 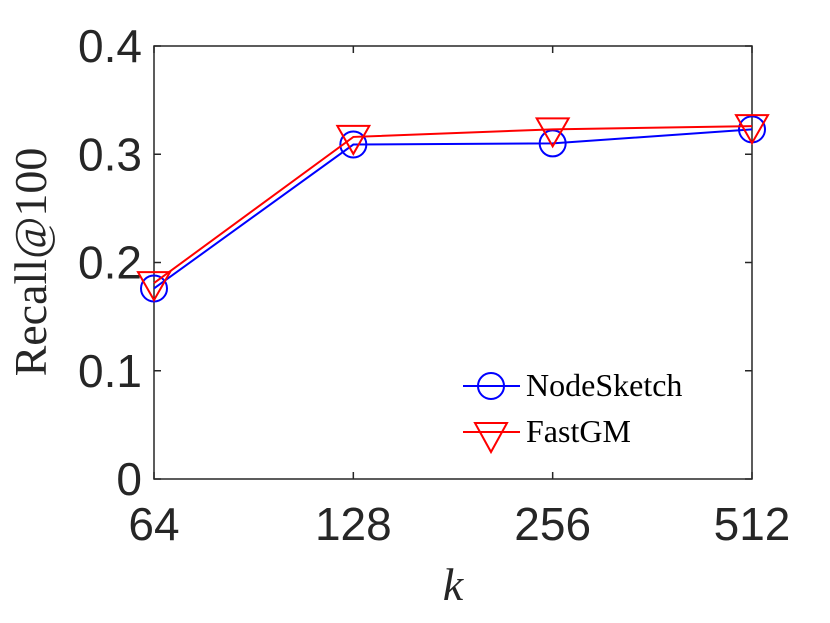 What do you see at coordinates (30, 262) in the screenshot?
I see `y-axis-label: Recall@100` at bounding box center [30, 262].